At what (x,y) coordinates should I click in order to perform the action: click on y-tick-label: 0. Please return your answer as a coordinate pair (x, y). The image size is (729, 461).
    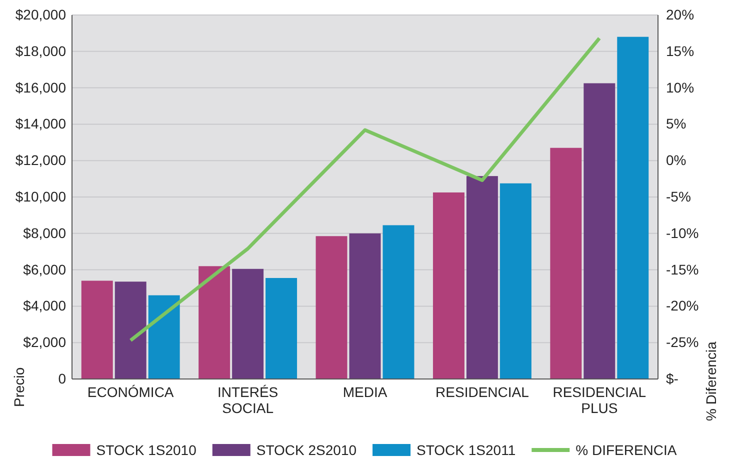
    Looking at the image, I should click on (62, 378).